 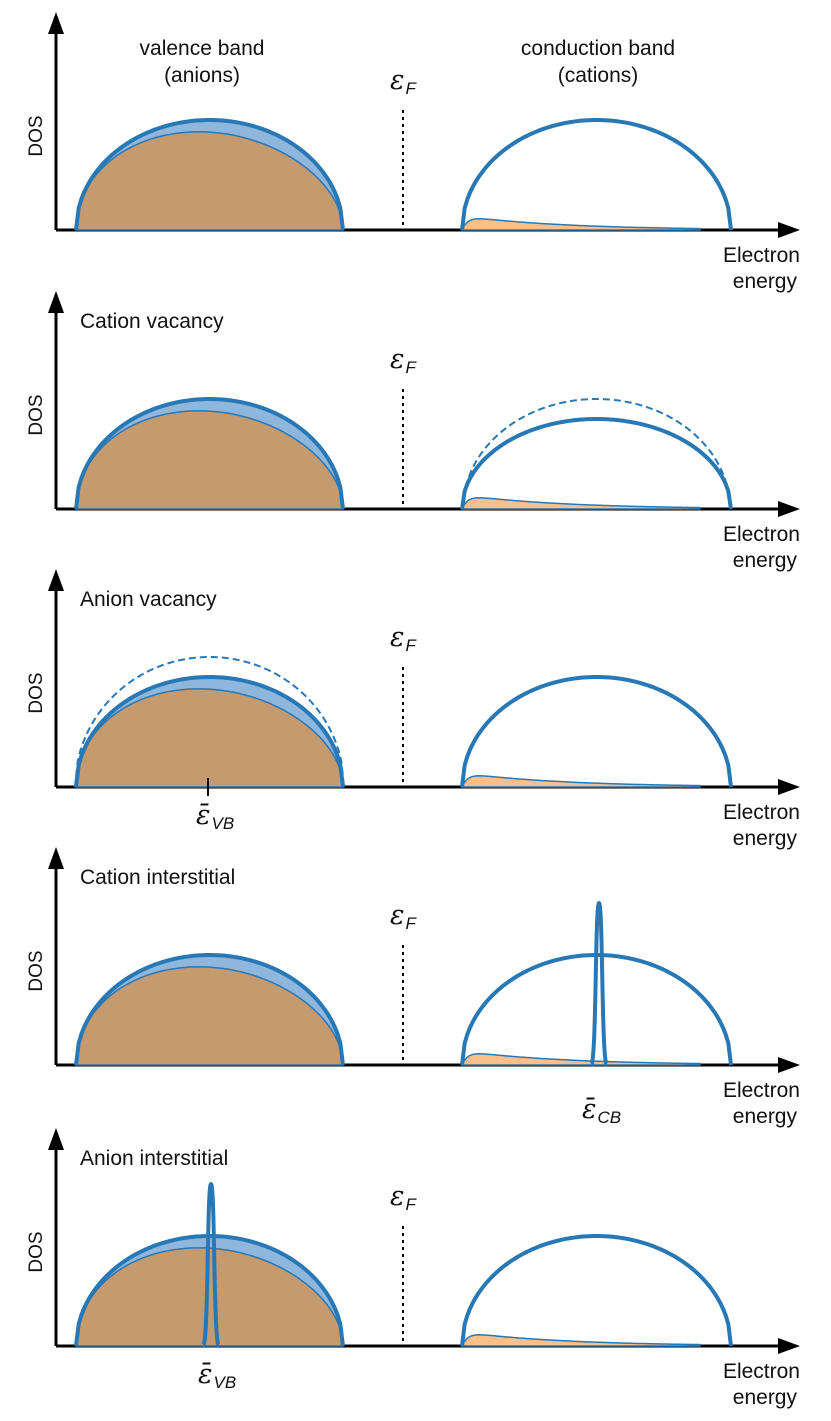 I want to click on anion-interstitial-peak, so click(x=211, y=1264).